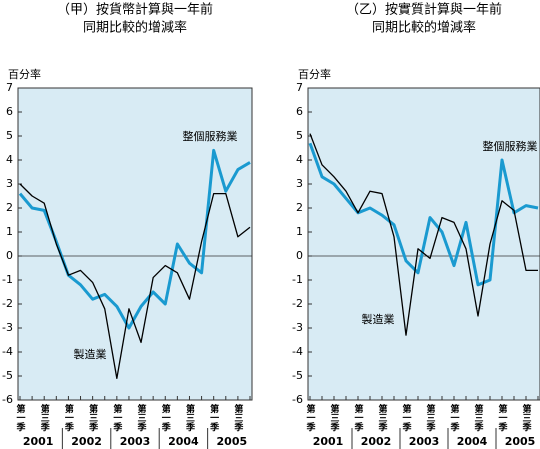 The width and height of the screenshot is (540, 449). Describe the element at coordinates (135, 10) in the screenshot. I see `chart-title: （甲）按貨幣計算與一年前` at that location.